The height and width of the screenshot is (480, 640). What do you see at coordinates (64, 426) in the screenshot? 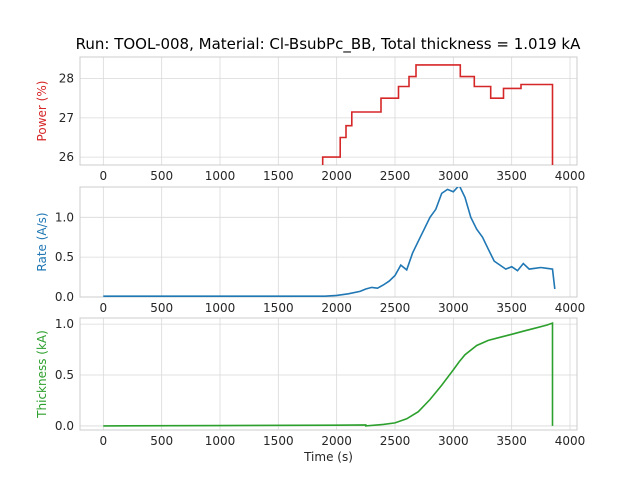
I see `thickness-ytick-label: 0.0` at bounding box center [64, 426].